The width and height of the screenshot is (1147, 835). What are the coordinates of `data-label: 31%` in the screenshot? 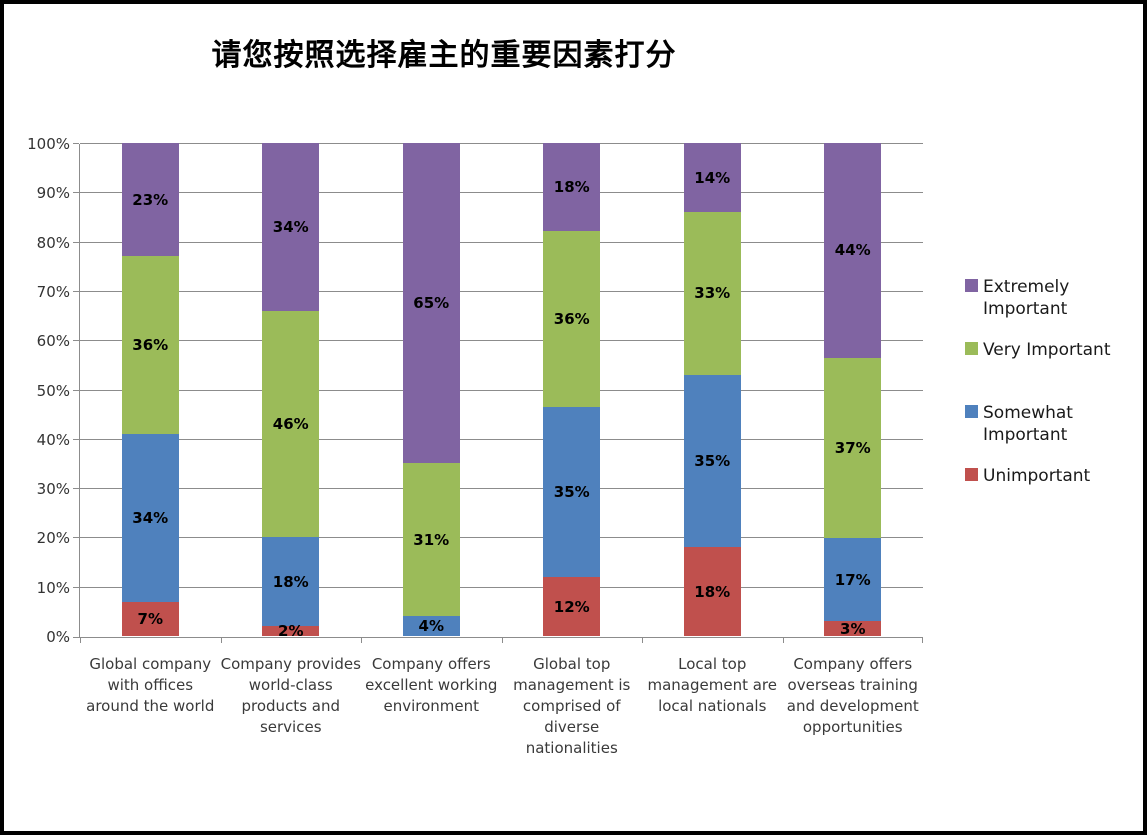 It's located at (431, 539).